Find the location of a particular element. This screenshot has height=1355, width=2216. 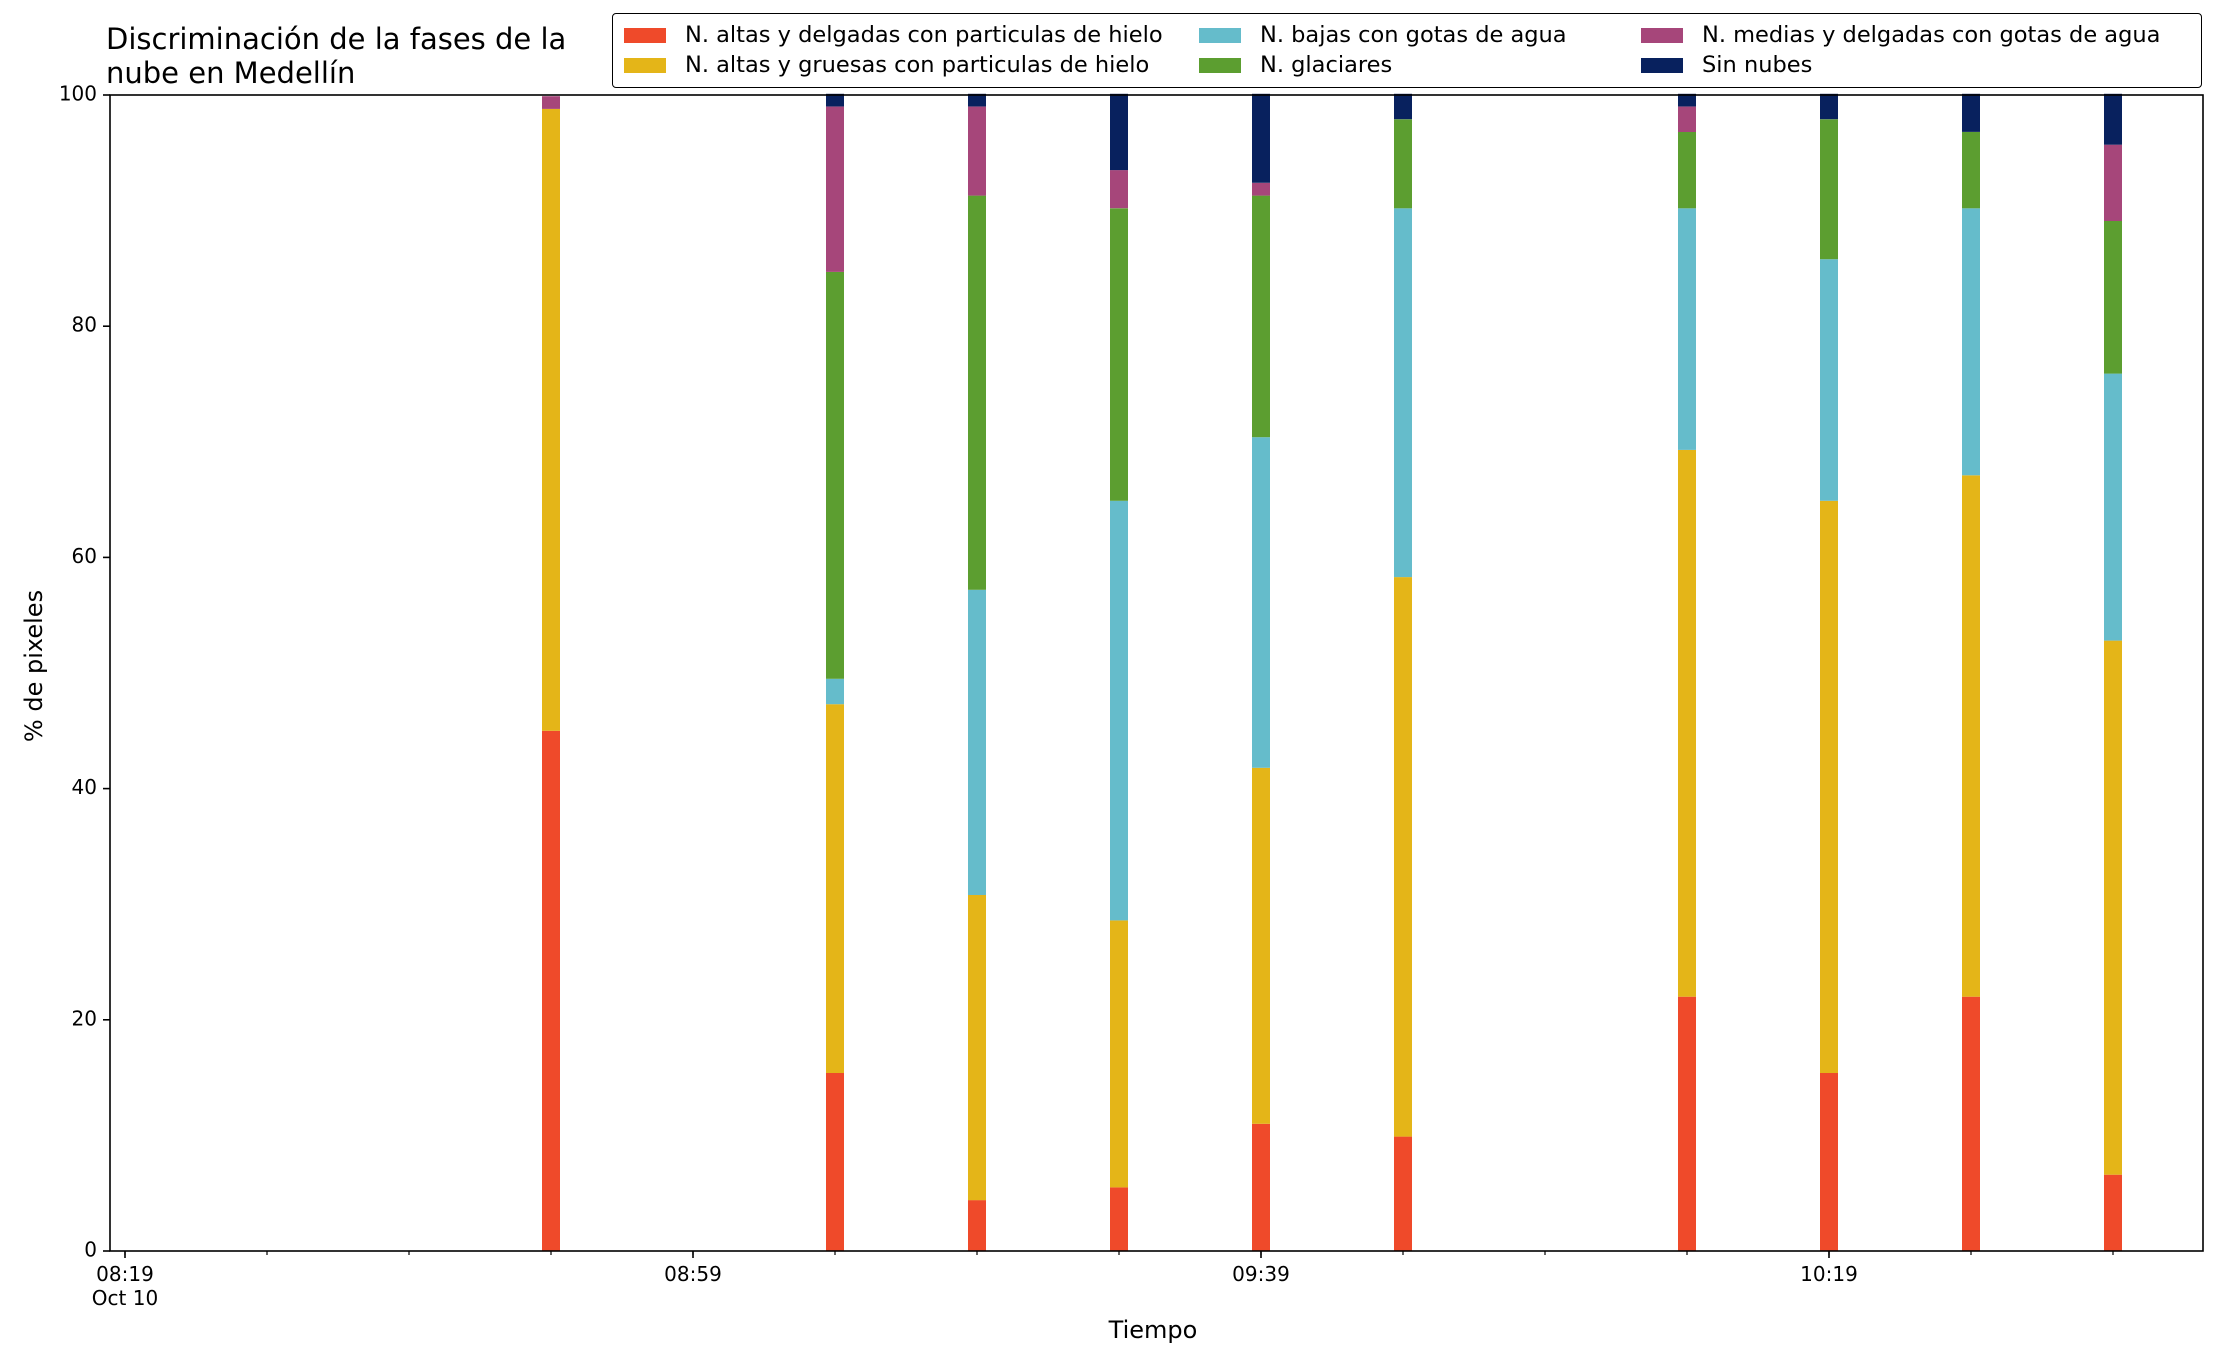

legend-item-3: N. bajas con gotas de agua is located at coordinates (1383, 35).